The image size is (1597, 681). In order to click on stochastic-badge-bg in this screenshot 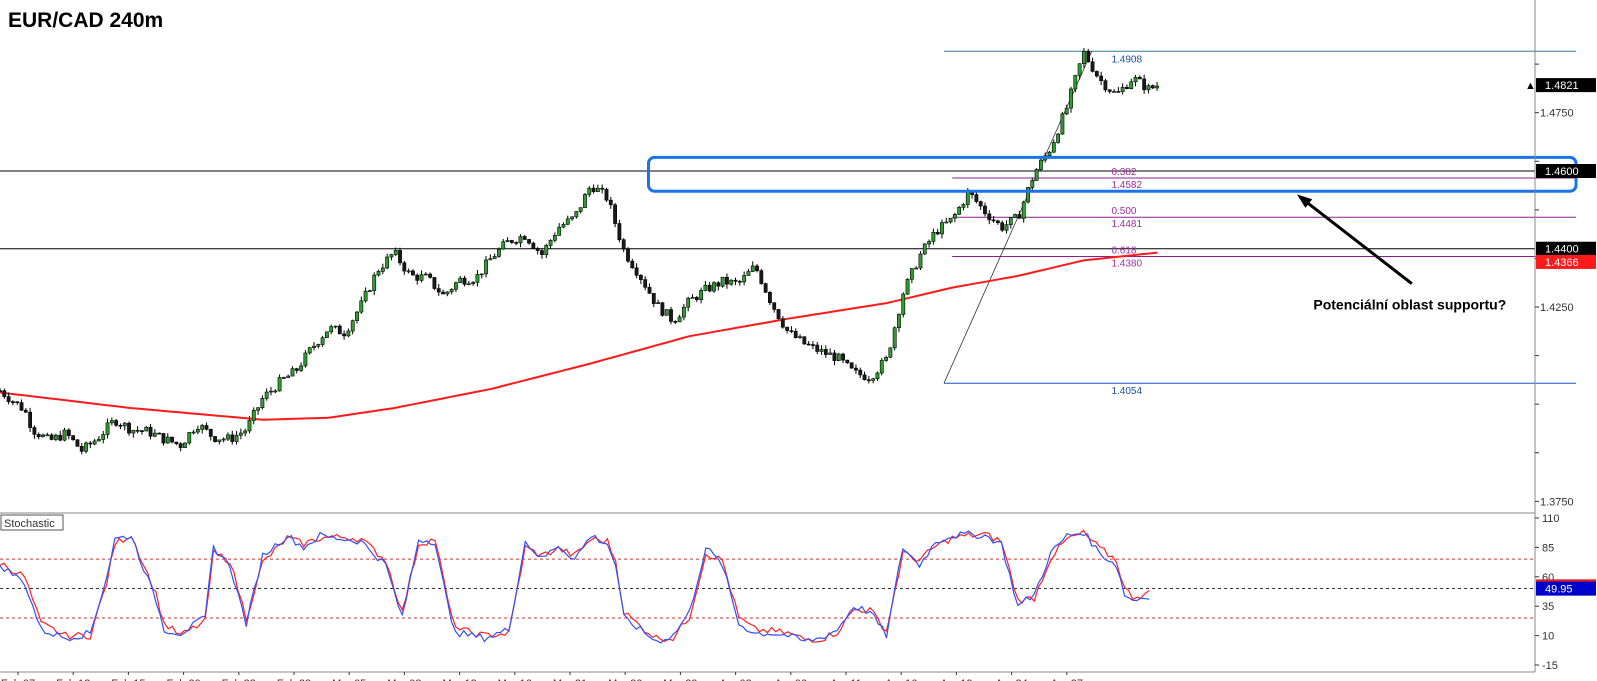, I will do `click(1566, 588)`.